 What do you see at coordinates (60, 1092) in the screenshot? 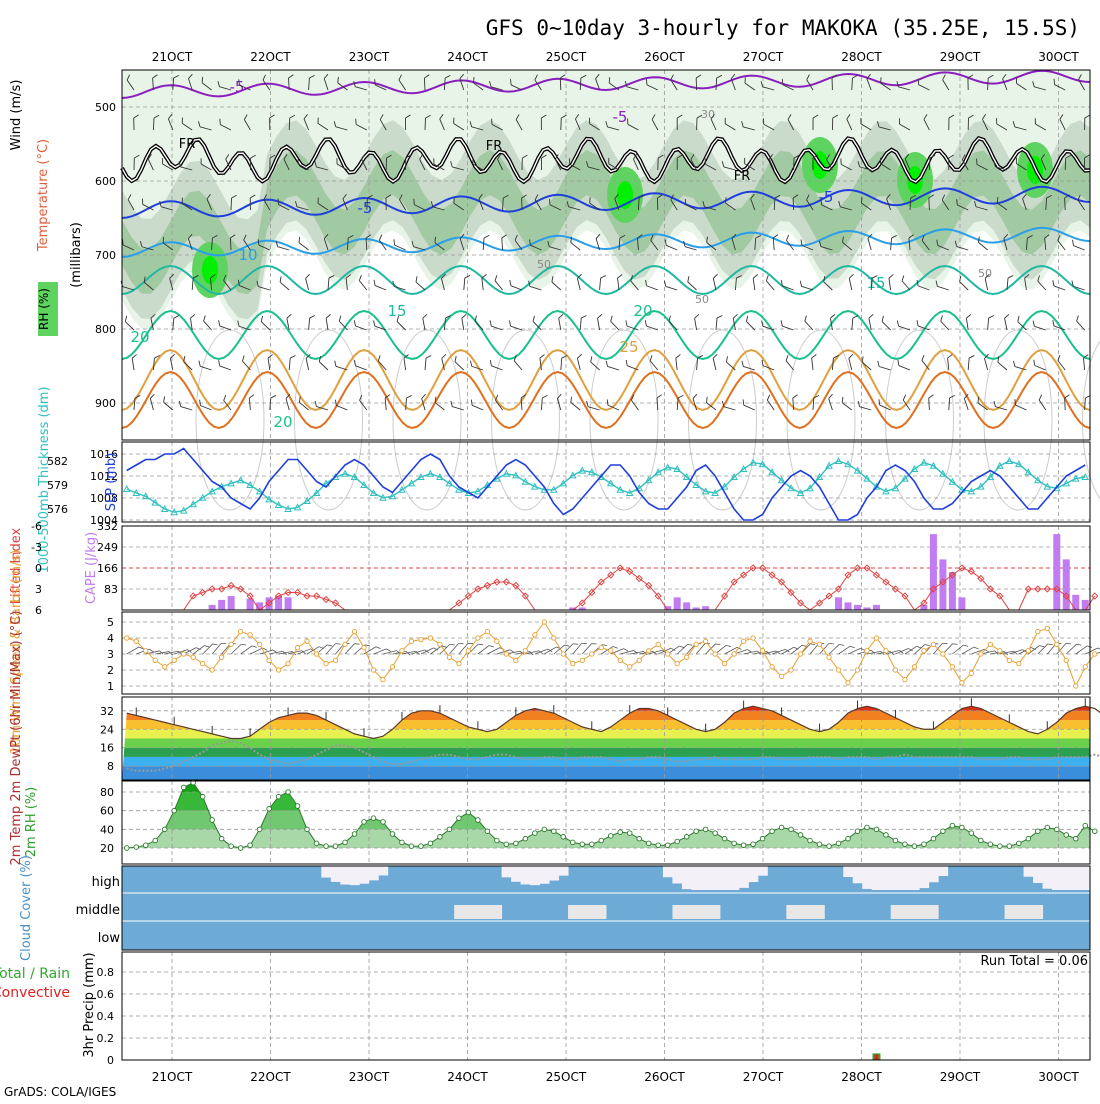
I see `footer-credit: GrADS: COLA/IGES` at bounding box center [60, 1092].